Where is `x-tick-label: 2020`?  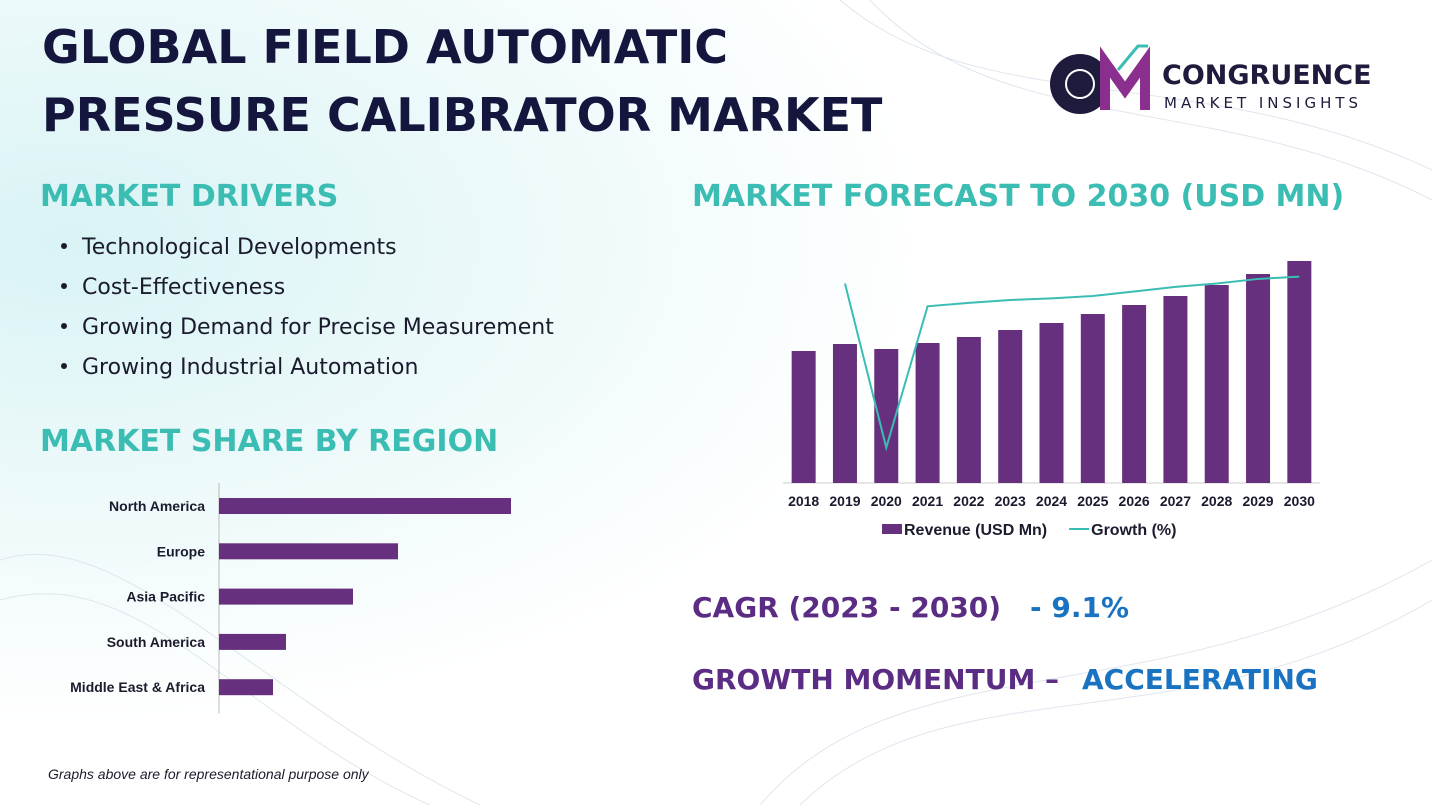 x-tick-label: 2020 is located at coordinates (886, 501).